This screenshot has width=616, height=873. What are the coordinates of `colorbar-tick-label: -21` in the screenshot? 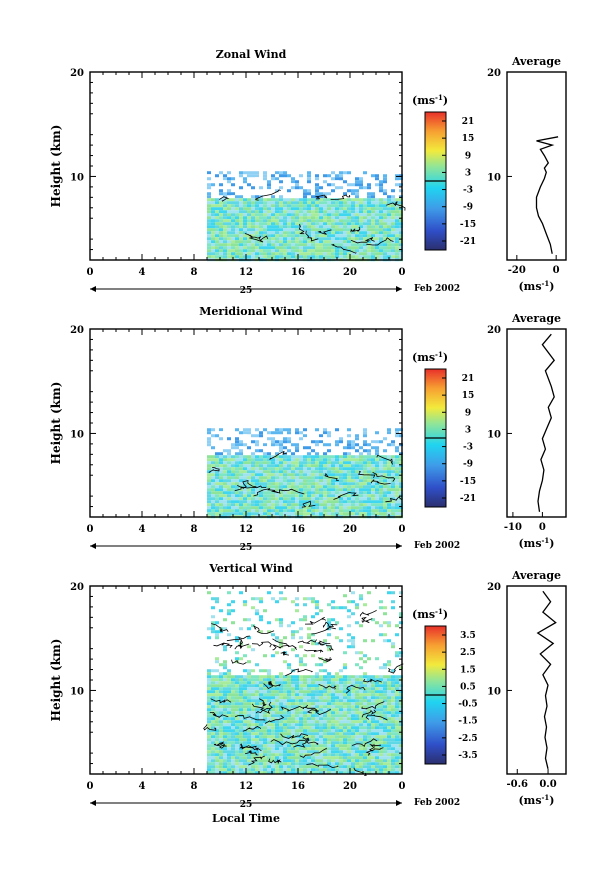 It's located at (468, 499).